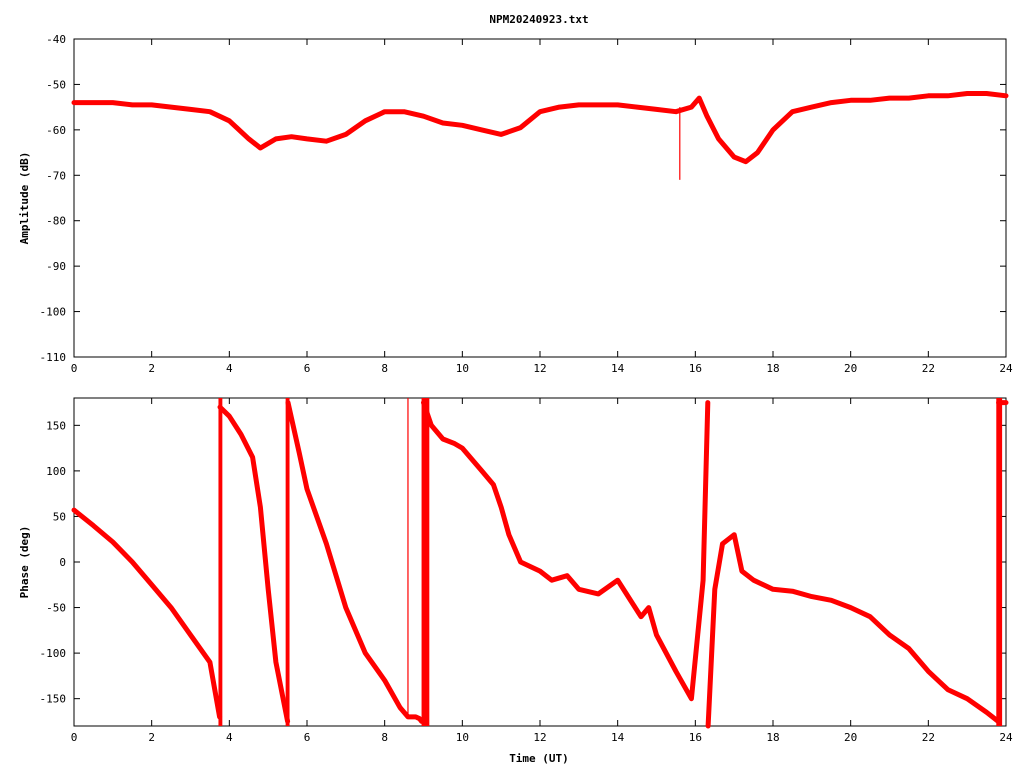 This screenshot has width=1024, height=768. What do you see at coordinates (928, 368) in the screenshot?
I see `amplitude-x-tick-label: 22` at bounding box center [928, 368].